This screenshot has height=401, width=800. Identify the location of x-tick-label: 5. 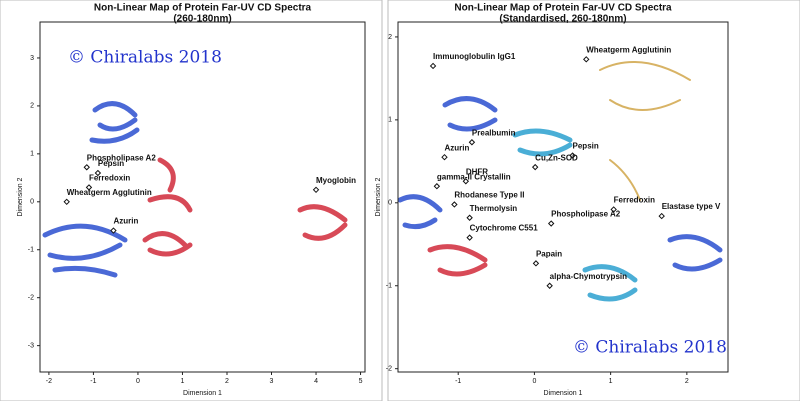
(361, 381).